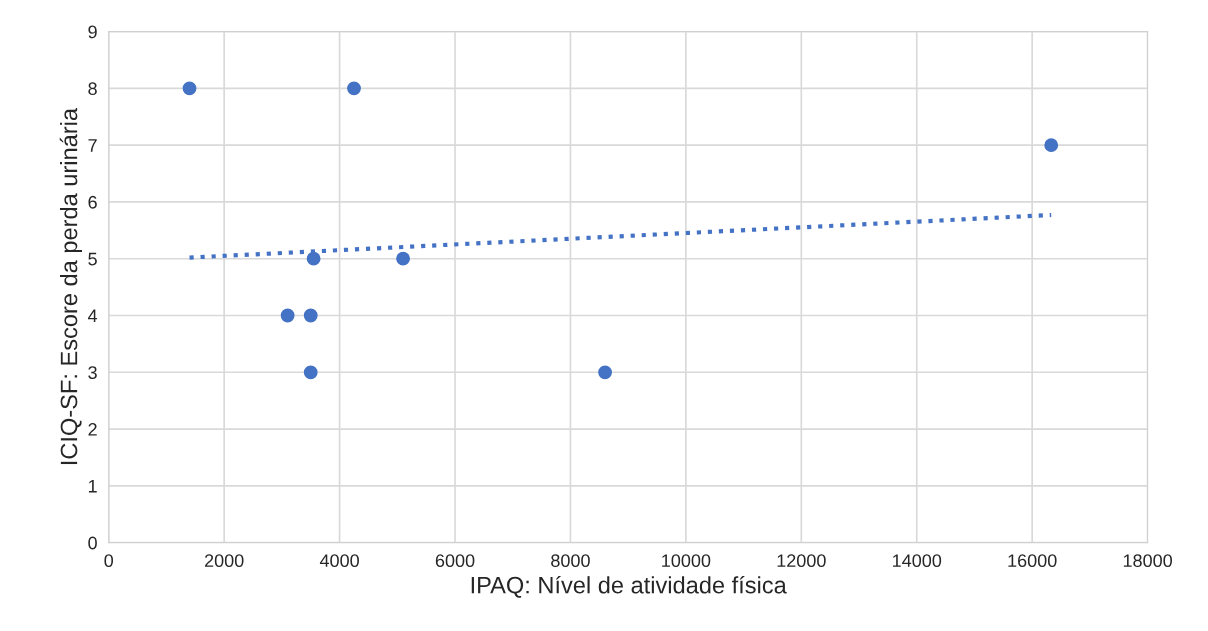 This screenshot has width=1208, height=631. What do you see at coordinates (629, 586) in the screenshot?
I see `x-axis-title: IPAQ: Nível de atividade física` at bounding box center [629, 586].